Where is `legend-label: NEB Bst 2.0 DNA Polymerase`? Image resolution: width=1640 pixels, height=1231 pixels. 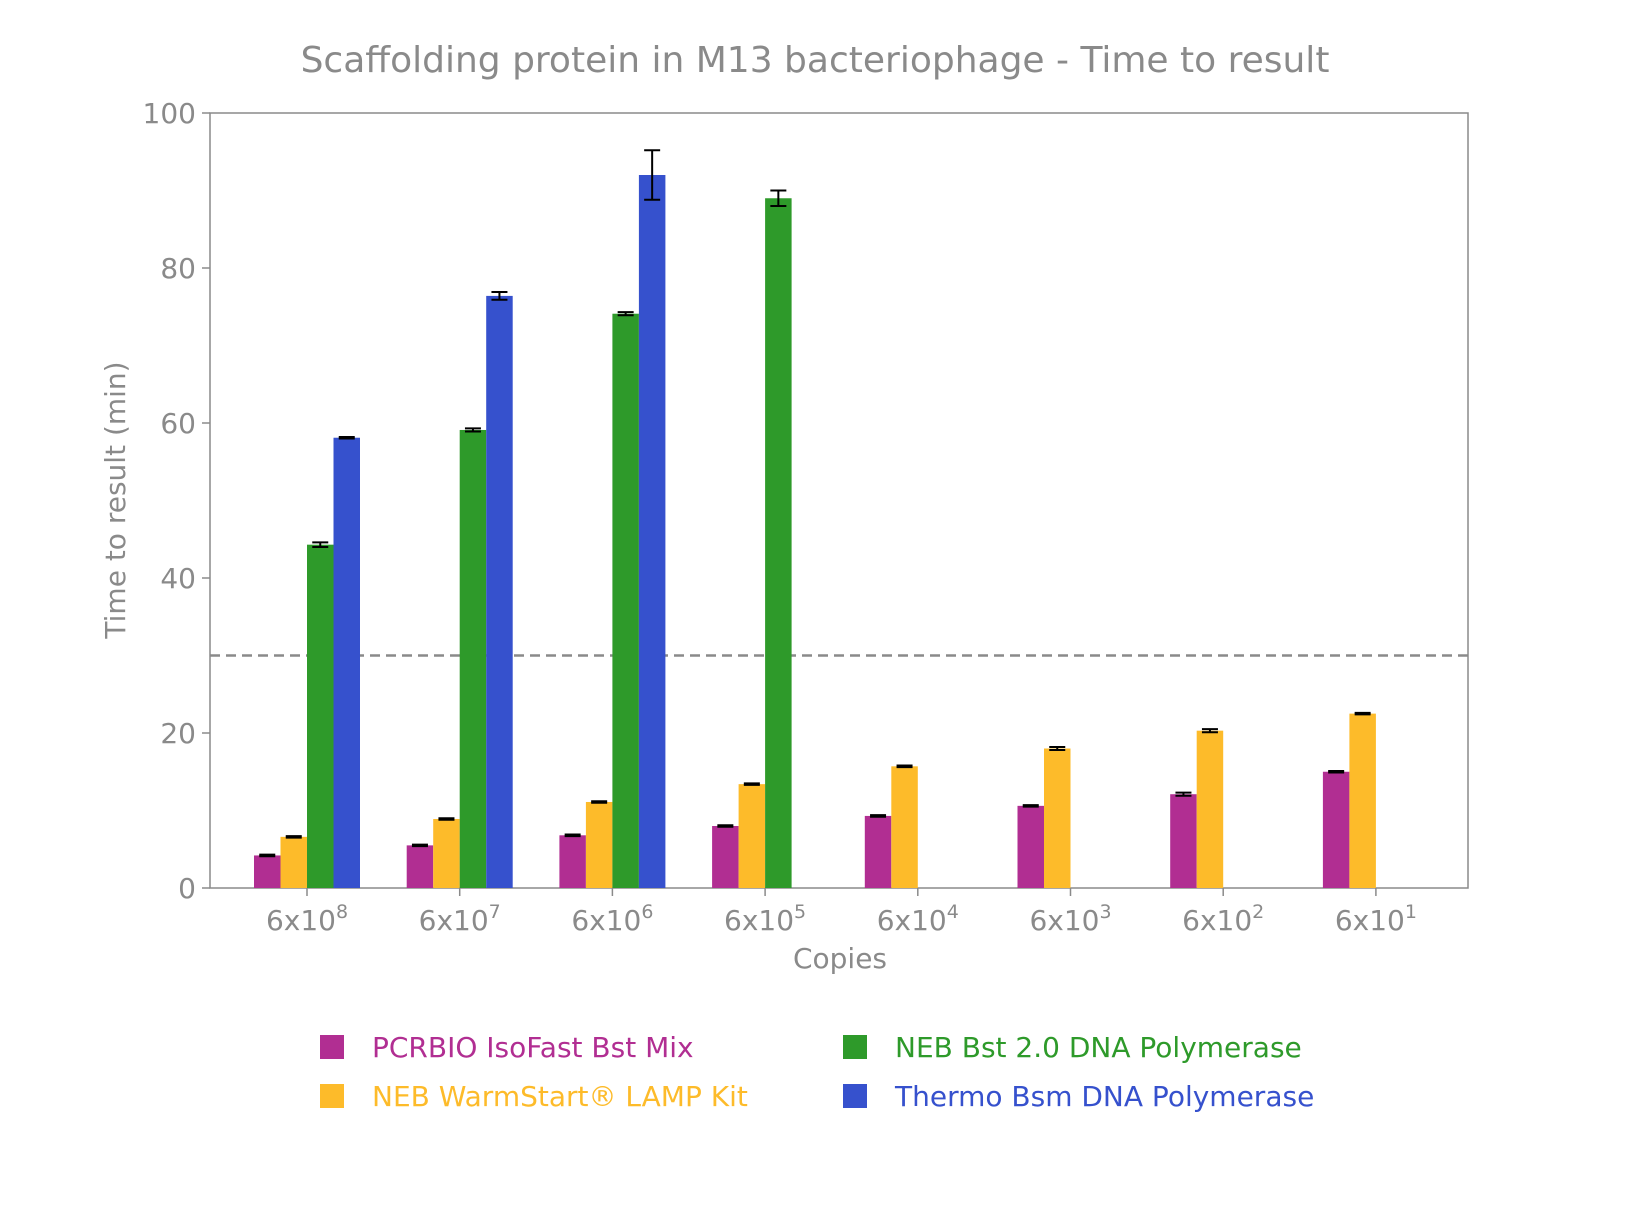 legend-label: NEB Bst 2.0 DNA Polymerase is located at coordinates (1098, 1047).